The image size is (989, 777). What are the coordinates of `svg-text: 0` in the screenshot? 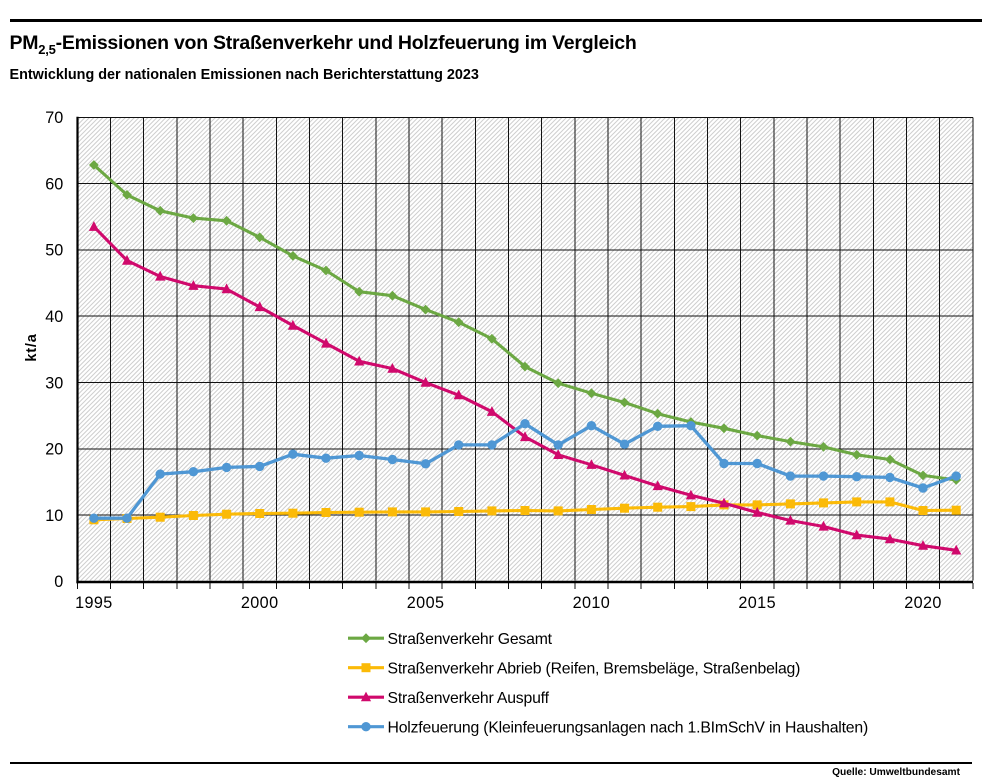 It's located at (58, 582).